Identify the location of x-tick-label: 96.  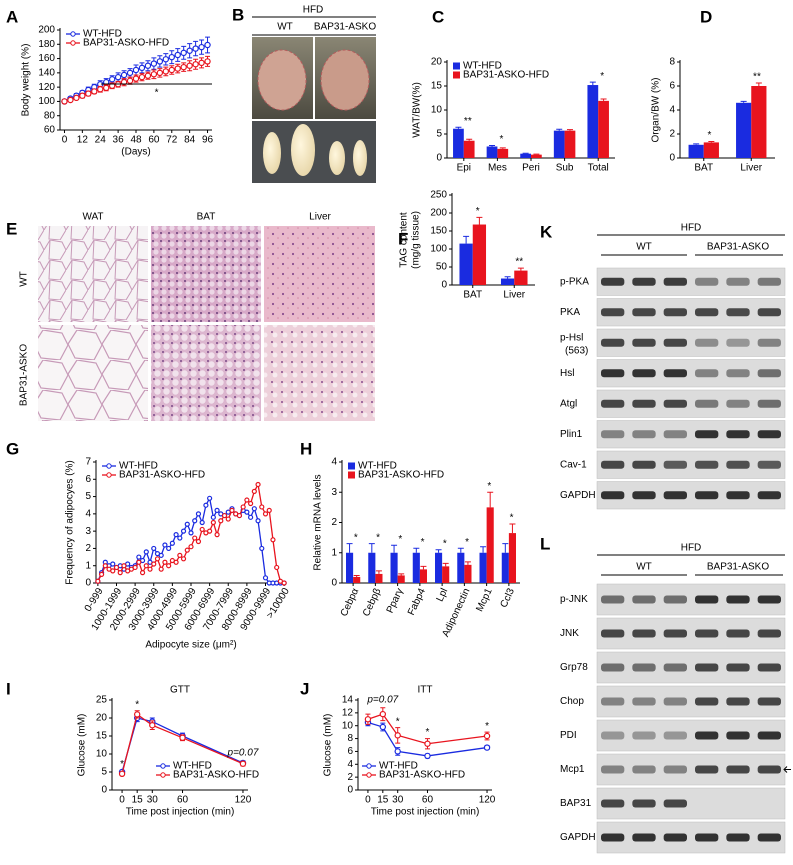
(208, 140).